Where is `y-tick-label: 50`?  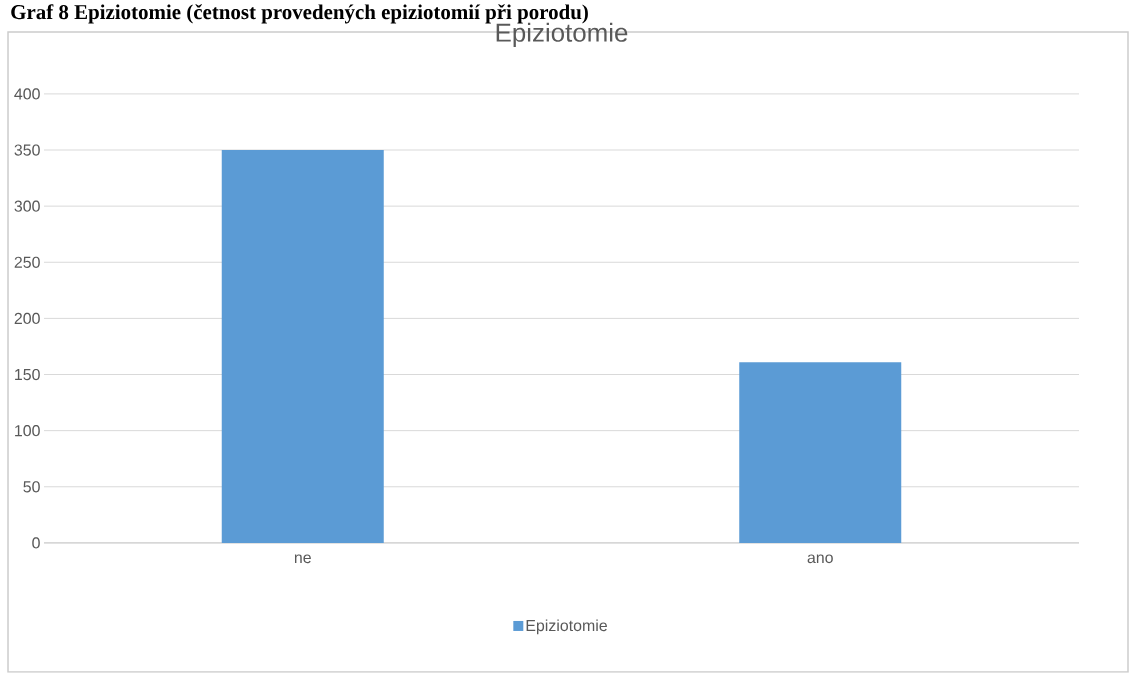 y-tick-label: 50 is located at coordinates (31, 487).